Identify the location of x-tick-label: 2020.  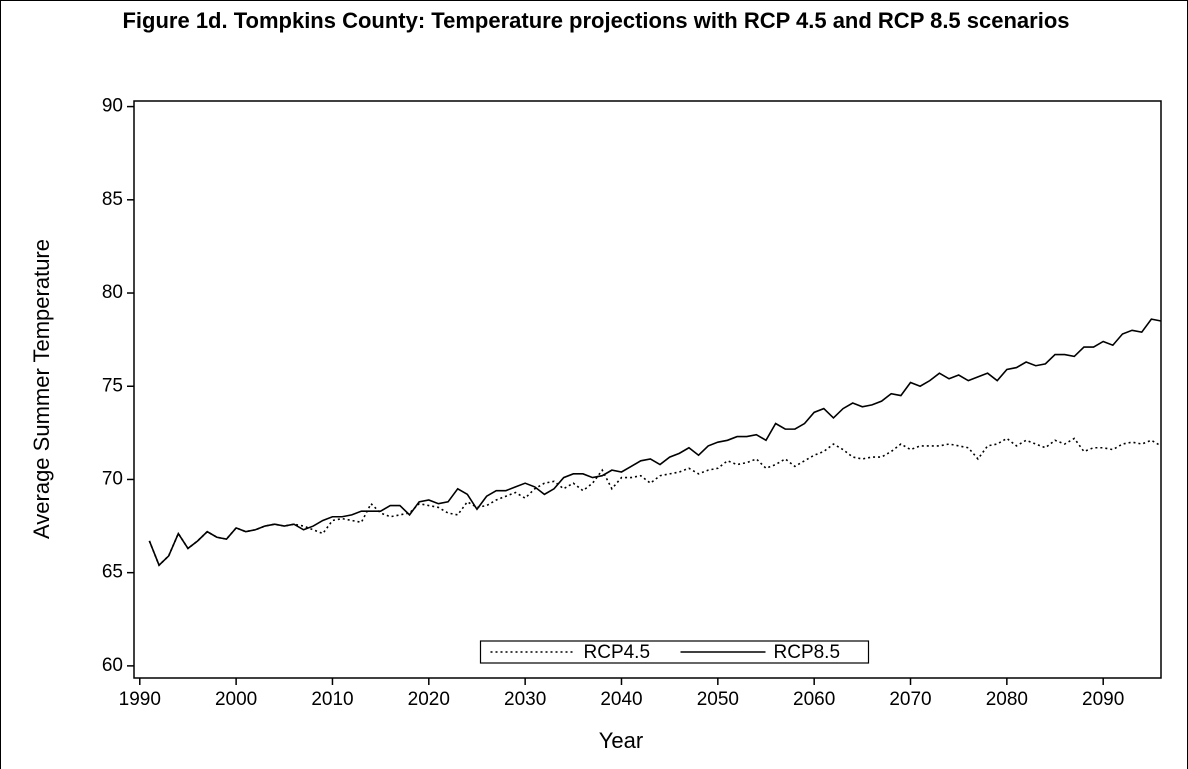
(429, 699).